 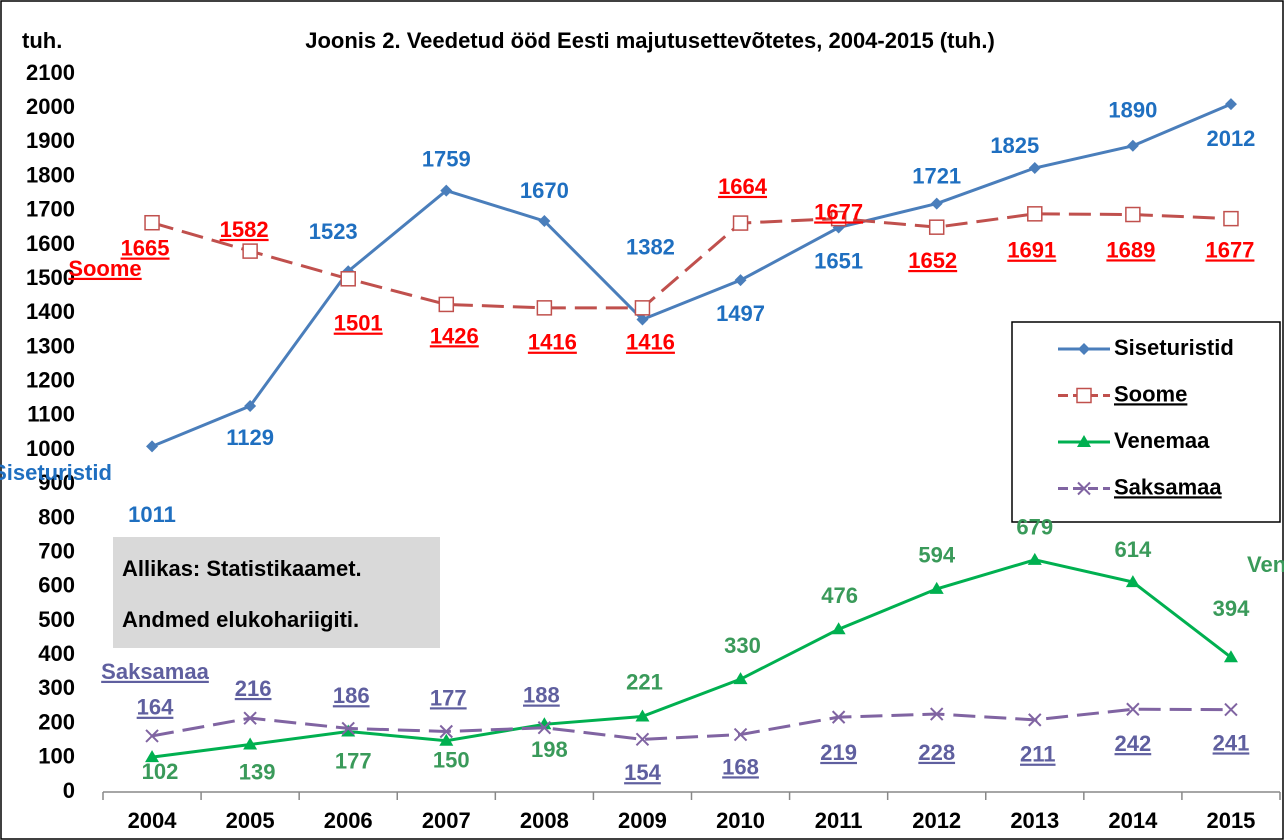 I want to click on data-label: 2012, so click(x=1230, y=138).